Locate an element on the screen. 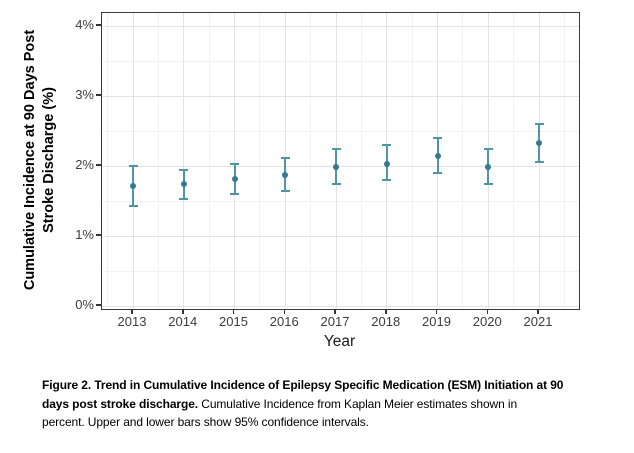  x-tick-label: 2020 is located at coordinates (487, 321).